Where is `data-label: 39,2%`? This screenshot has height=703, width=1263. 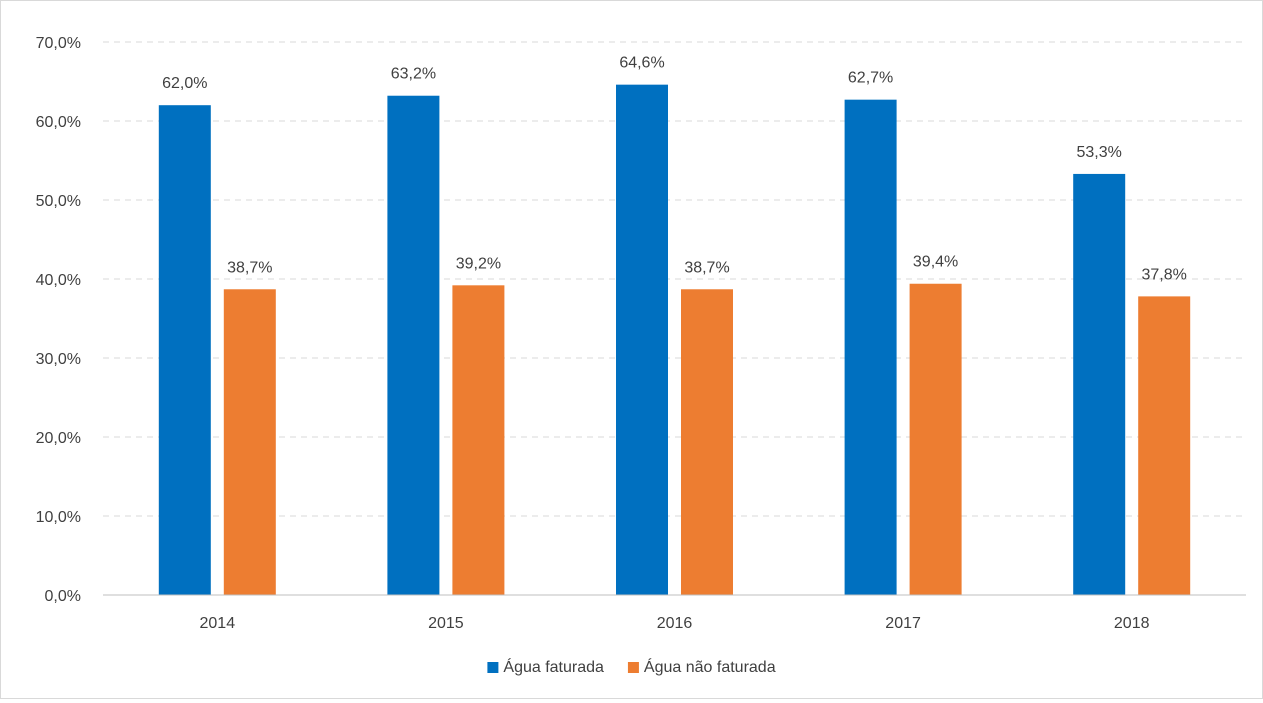 data-label: 39,2% is located at coordinates (478, 263).